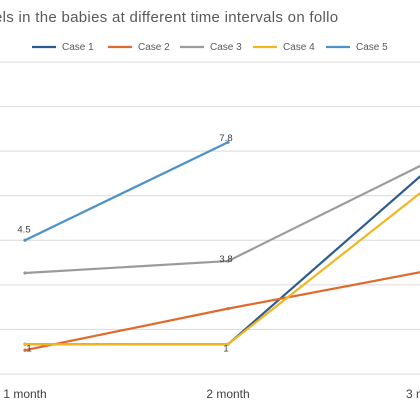 The image size is (420, 420). I want to click on data-label: 3.8, so click(225, 259).